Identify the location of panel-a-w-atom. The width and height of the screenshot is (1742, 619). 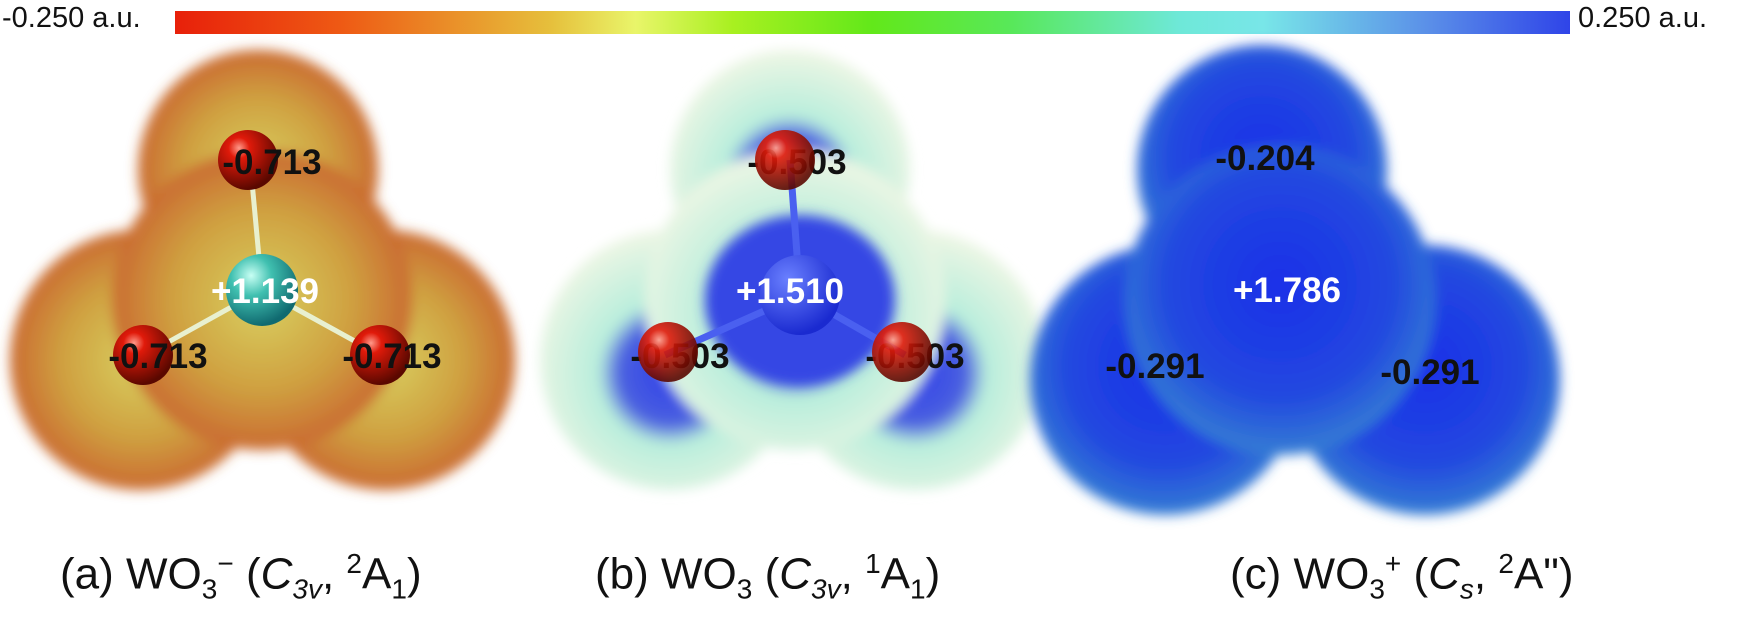
(262, 290).